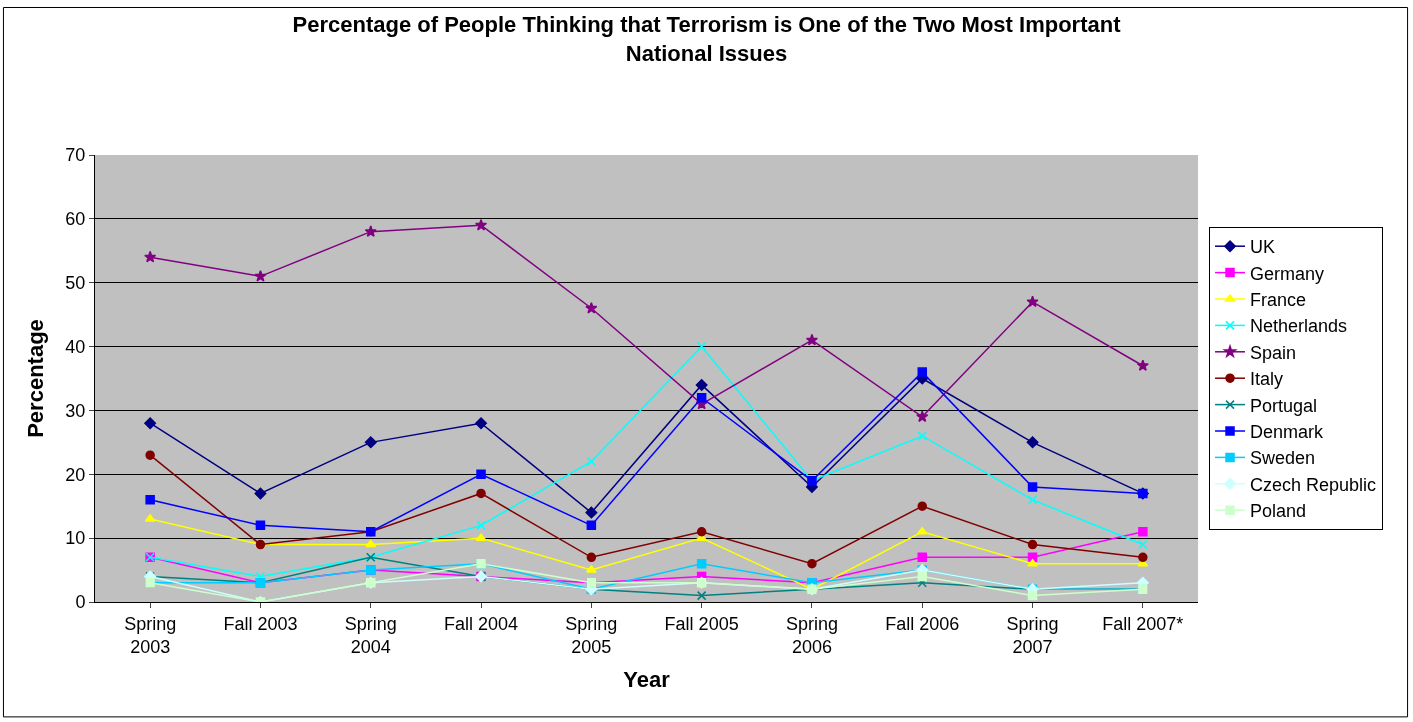  What do you see at coordinates (75, 538) in the screenshot?
I see `y-tick-label: 10` at bounding box center [75, 538].